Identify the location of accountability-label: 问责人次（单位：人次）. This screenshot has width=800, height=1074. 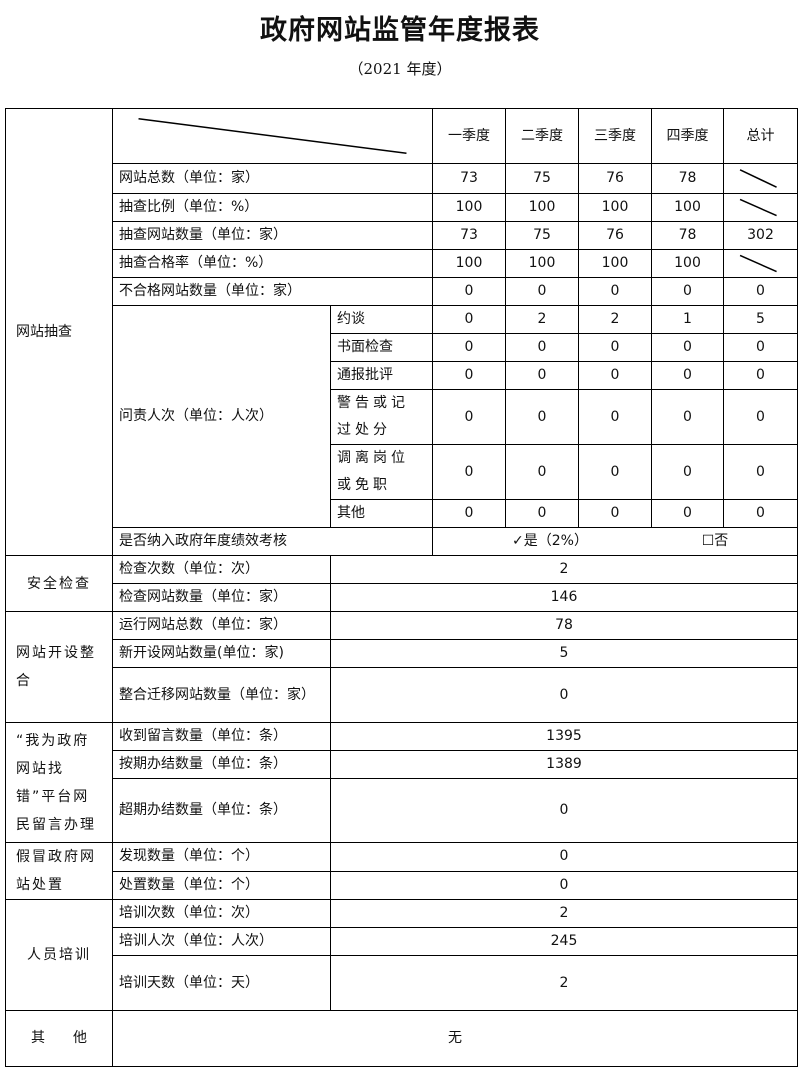
(221, 416).